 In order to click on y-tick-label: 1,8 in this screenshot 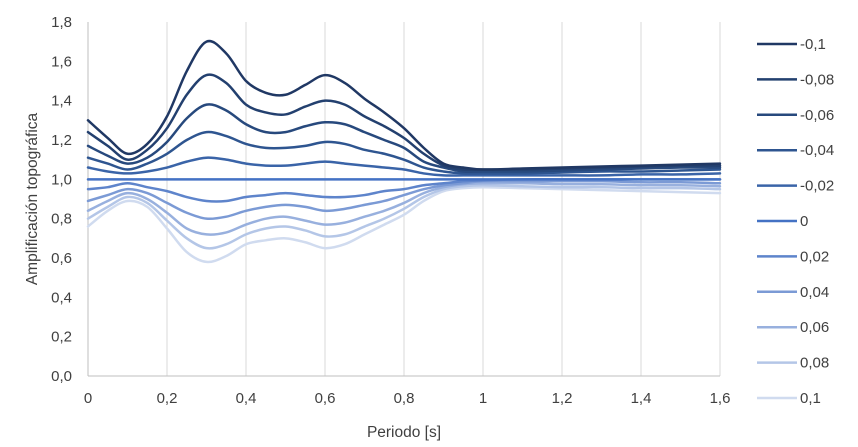, I will do `click(61, 22)`.